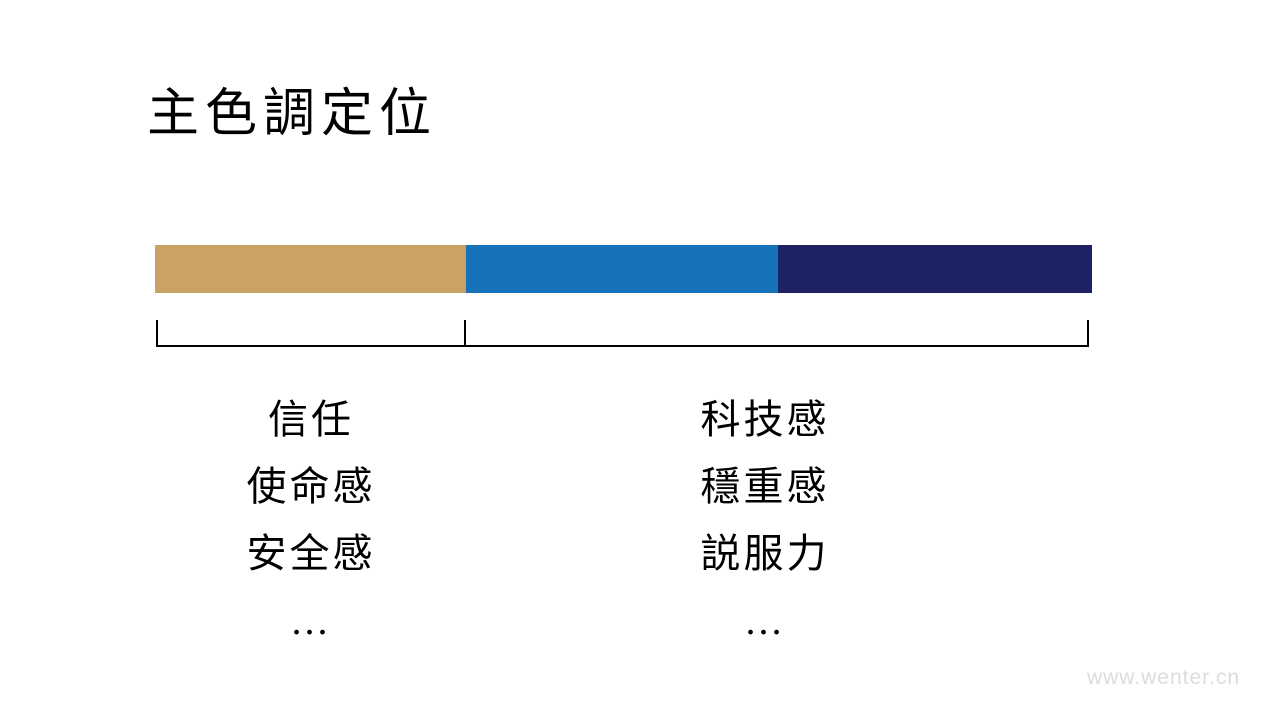 Image resolution: width=1280 pixels, height=728 pixels. I want to click on label-persuasion: 説服力, so click(765, 553).